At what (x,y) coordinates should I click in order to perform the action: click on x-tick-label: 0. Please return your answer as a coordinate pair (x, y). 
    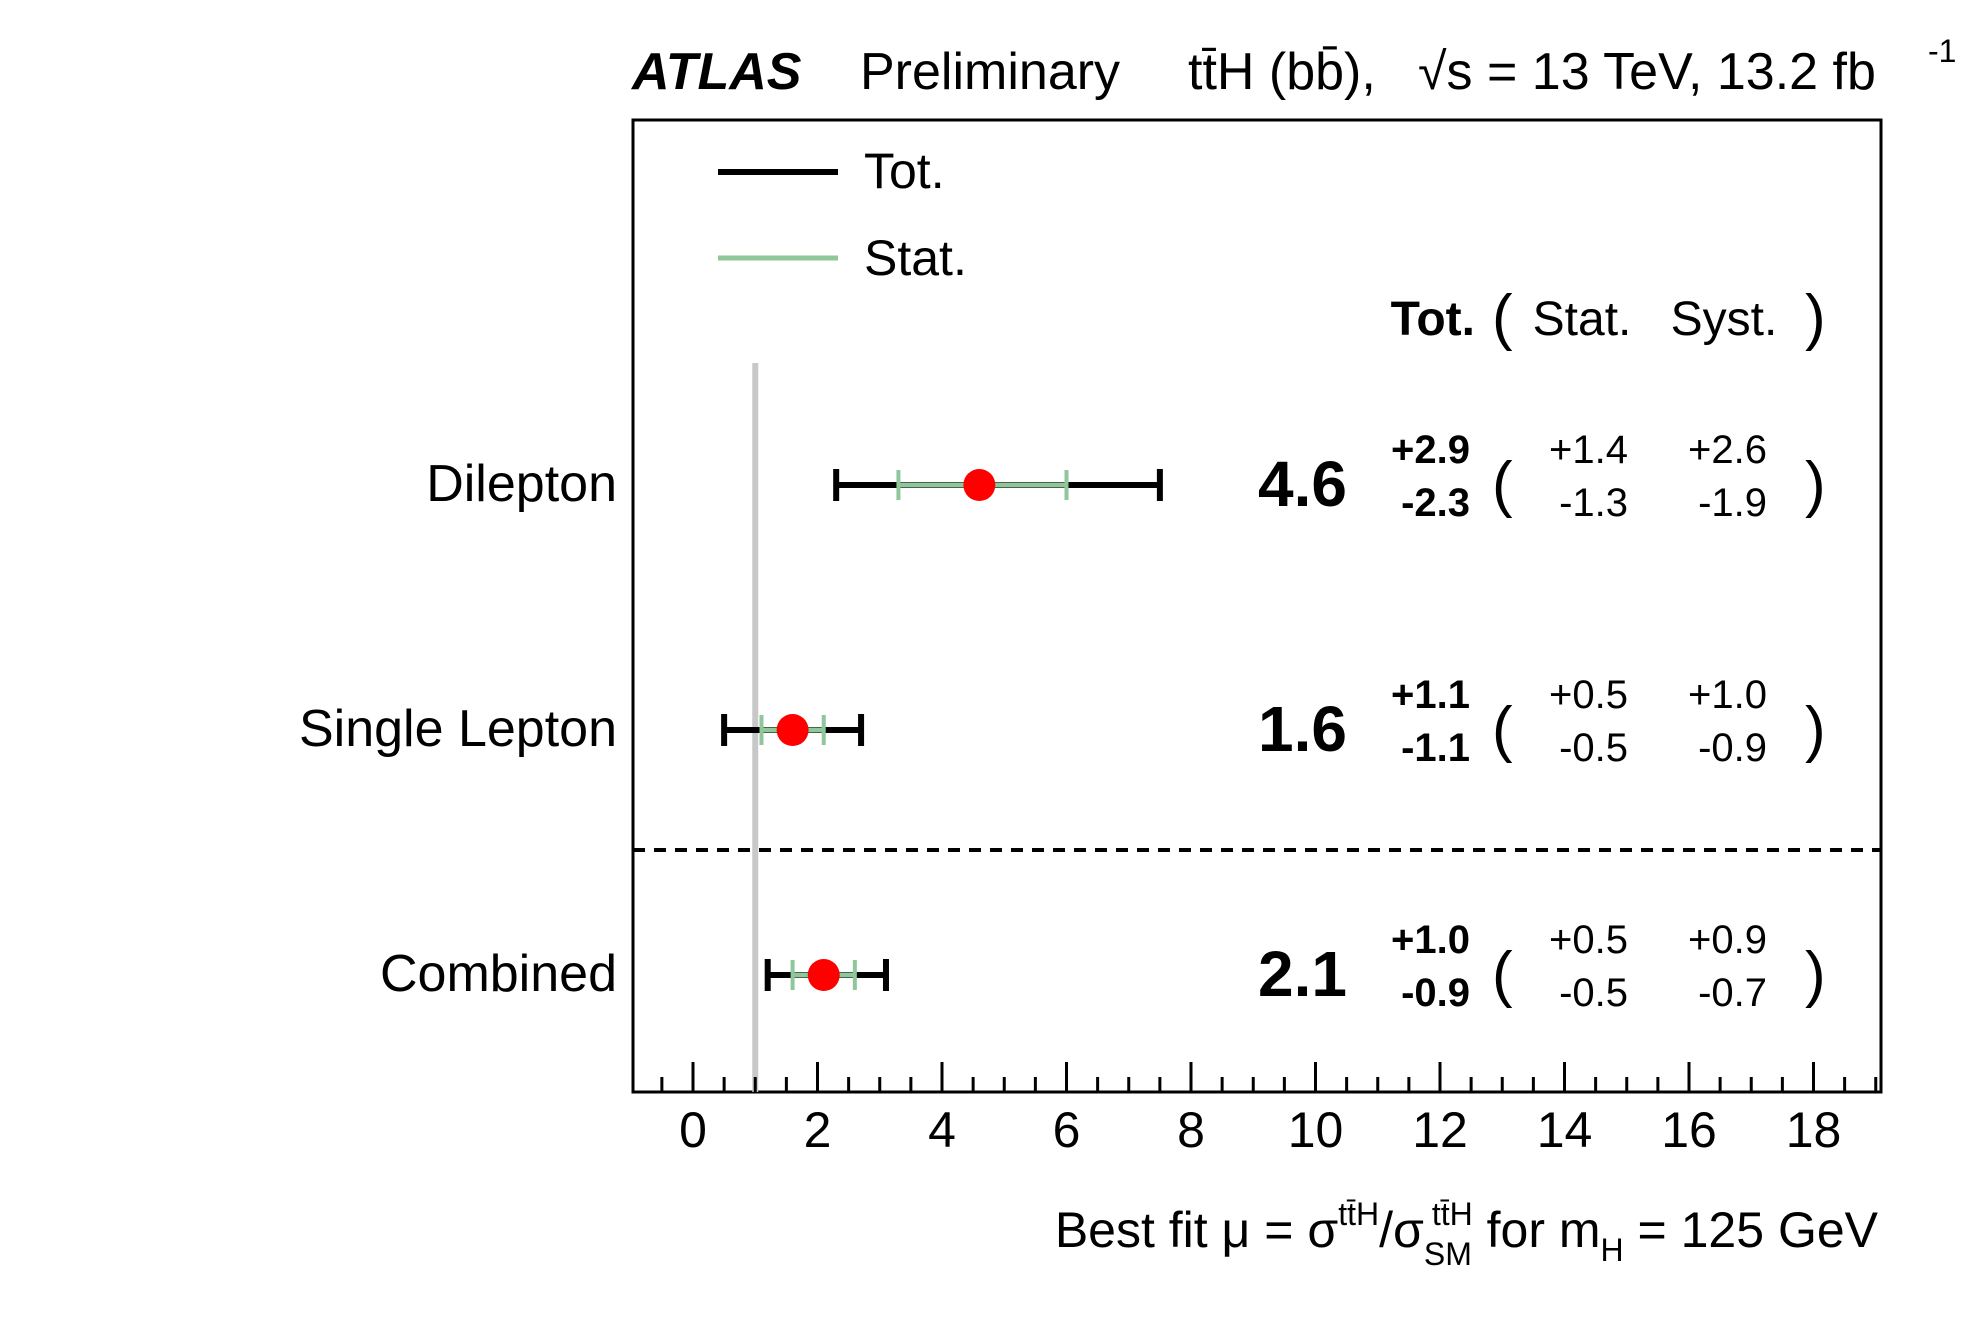
    Looking at the image, I should click on (693, 1130).